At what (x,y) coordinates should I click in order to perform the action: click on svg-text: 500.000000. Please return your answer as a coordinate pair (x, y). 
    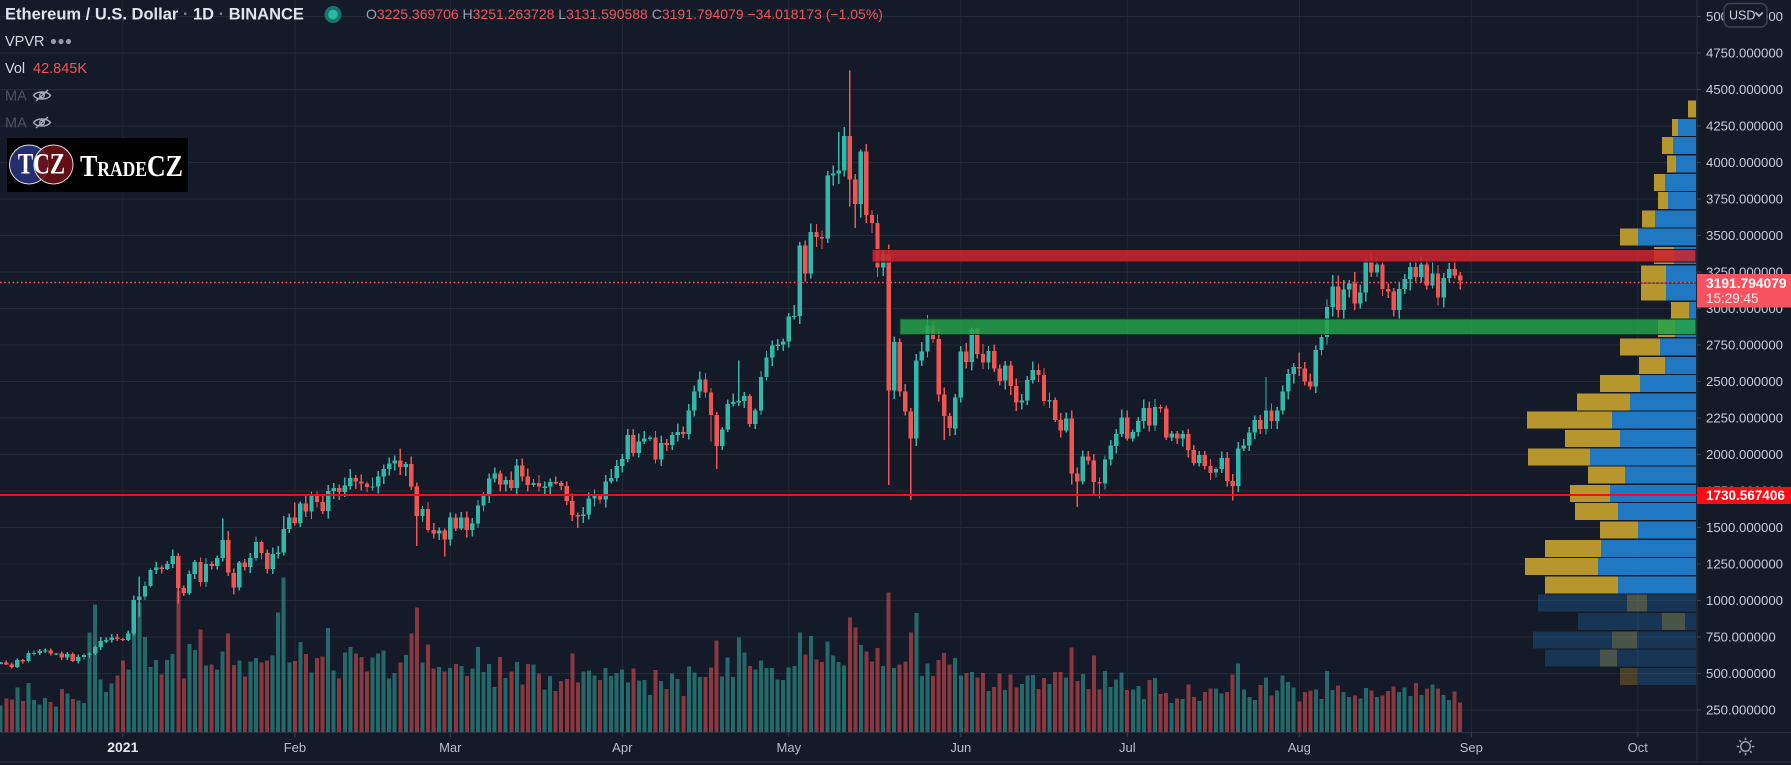
    Looking at the image, I should click on (1741, 673).